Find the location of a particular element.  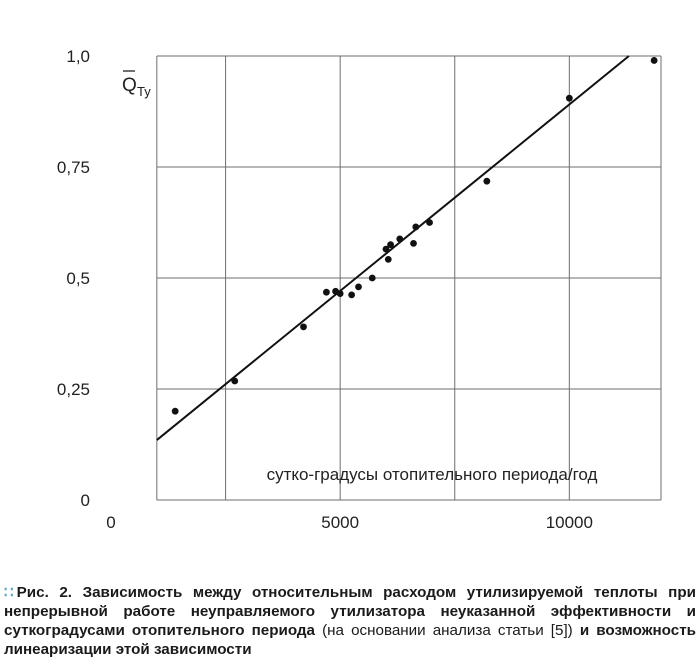

y-tick-label: 0,75 is located at coordinates (73, 167).